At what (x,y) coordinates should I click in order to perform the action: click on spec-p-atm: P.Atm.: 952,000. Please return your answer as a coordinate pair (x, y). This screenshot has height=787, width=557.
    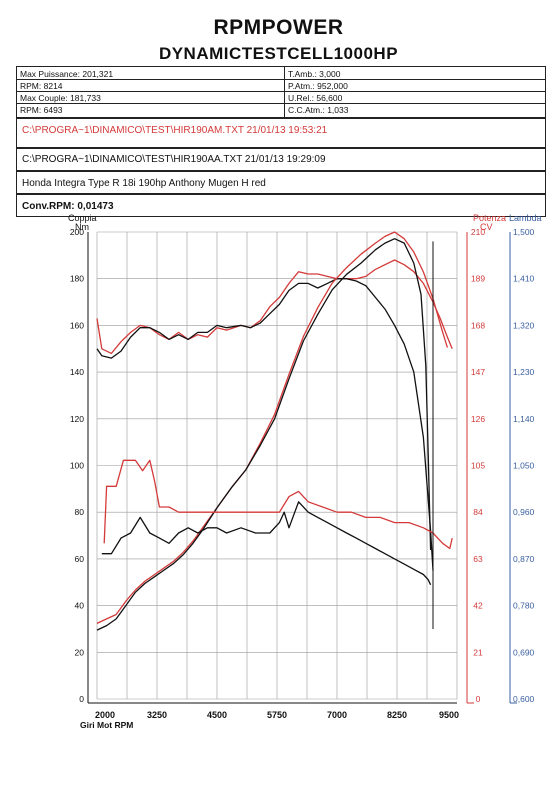
    Looking at the image, I should click on (318, 86).